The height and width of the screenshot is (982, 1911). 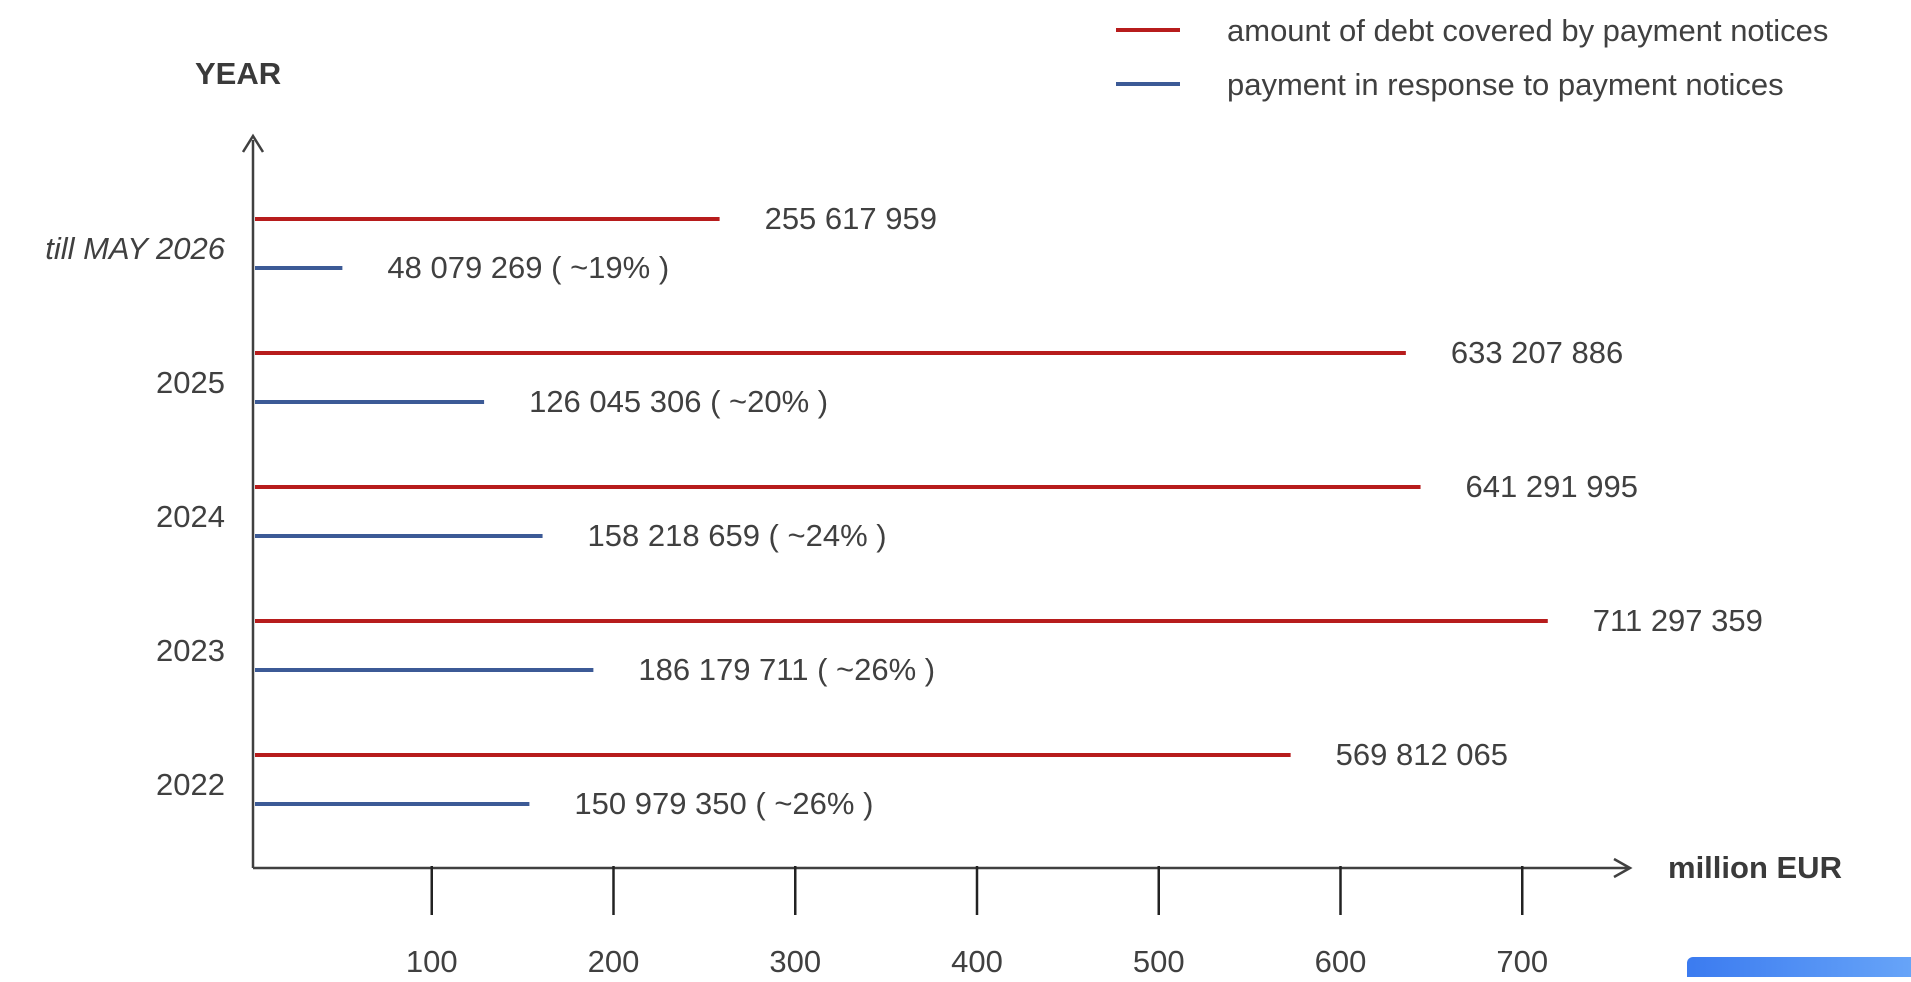 What do you see at coordinates (614, 960) in the screenshot?
I see `x-tick-label-200: 200` at bounding box center [614, 960].